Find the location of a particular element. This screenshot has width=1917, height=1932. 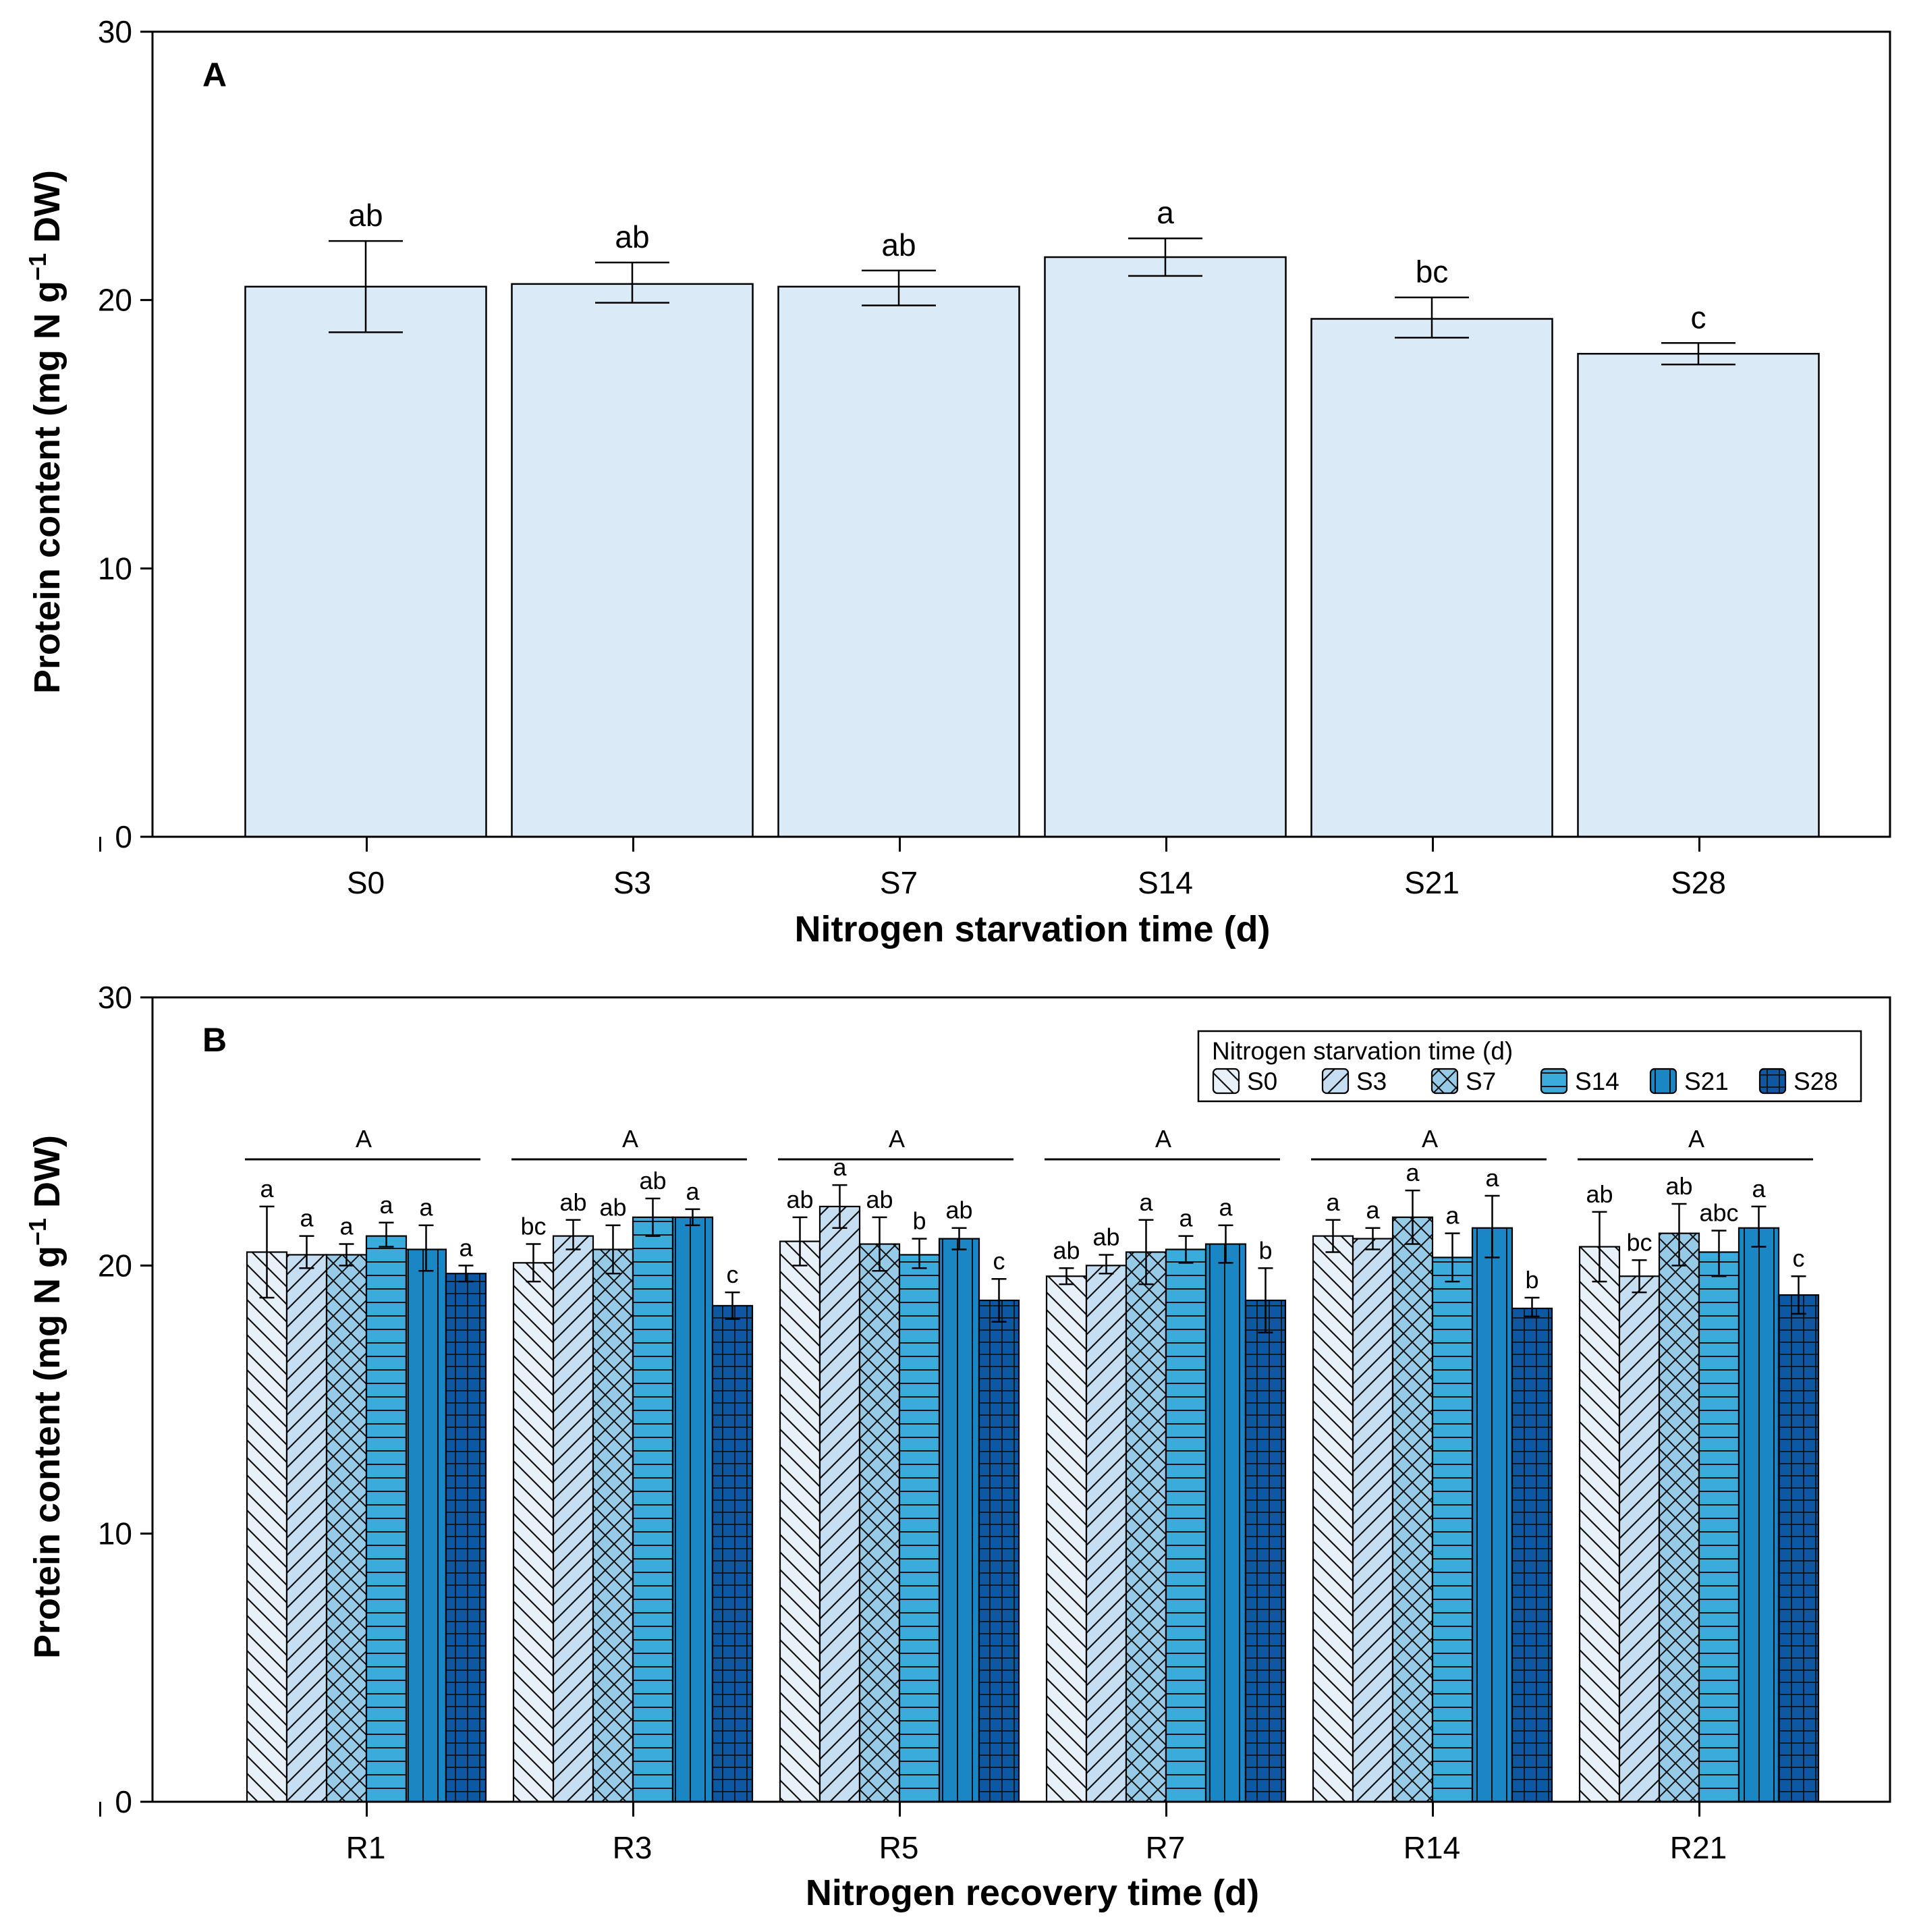

legend-item-s3: S3 is located at coordinates (1354, 1081).